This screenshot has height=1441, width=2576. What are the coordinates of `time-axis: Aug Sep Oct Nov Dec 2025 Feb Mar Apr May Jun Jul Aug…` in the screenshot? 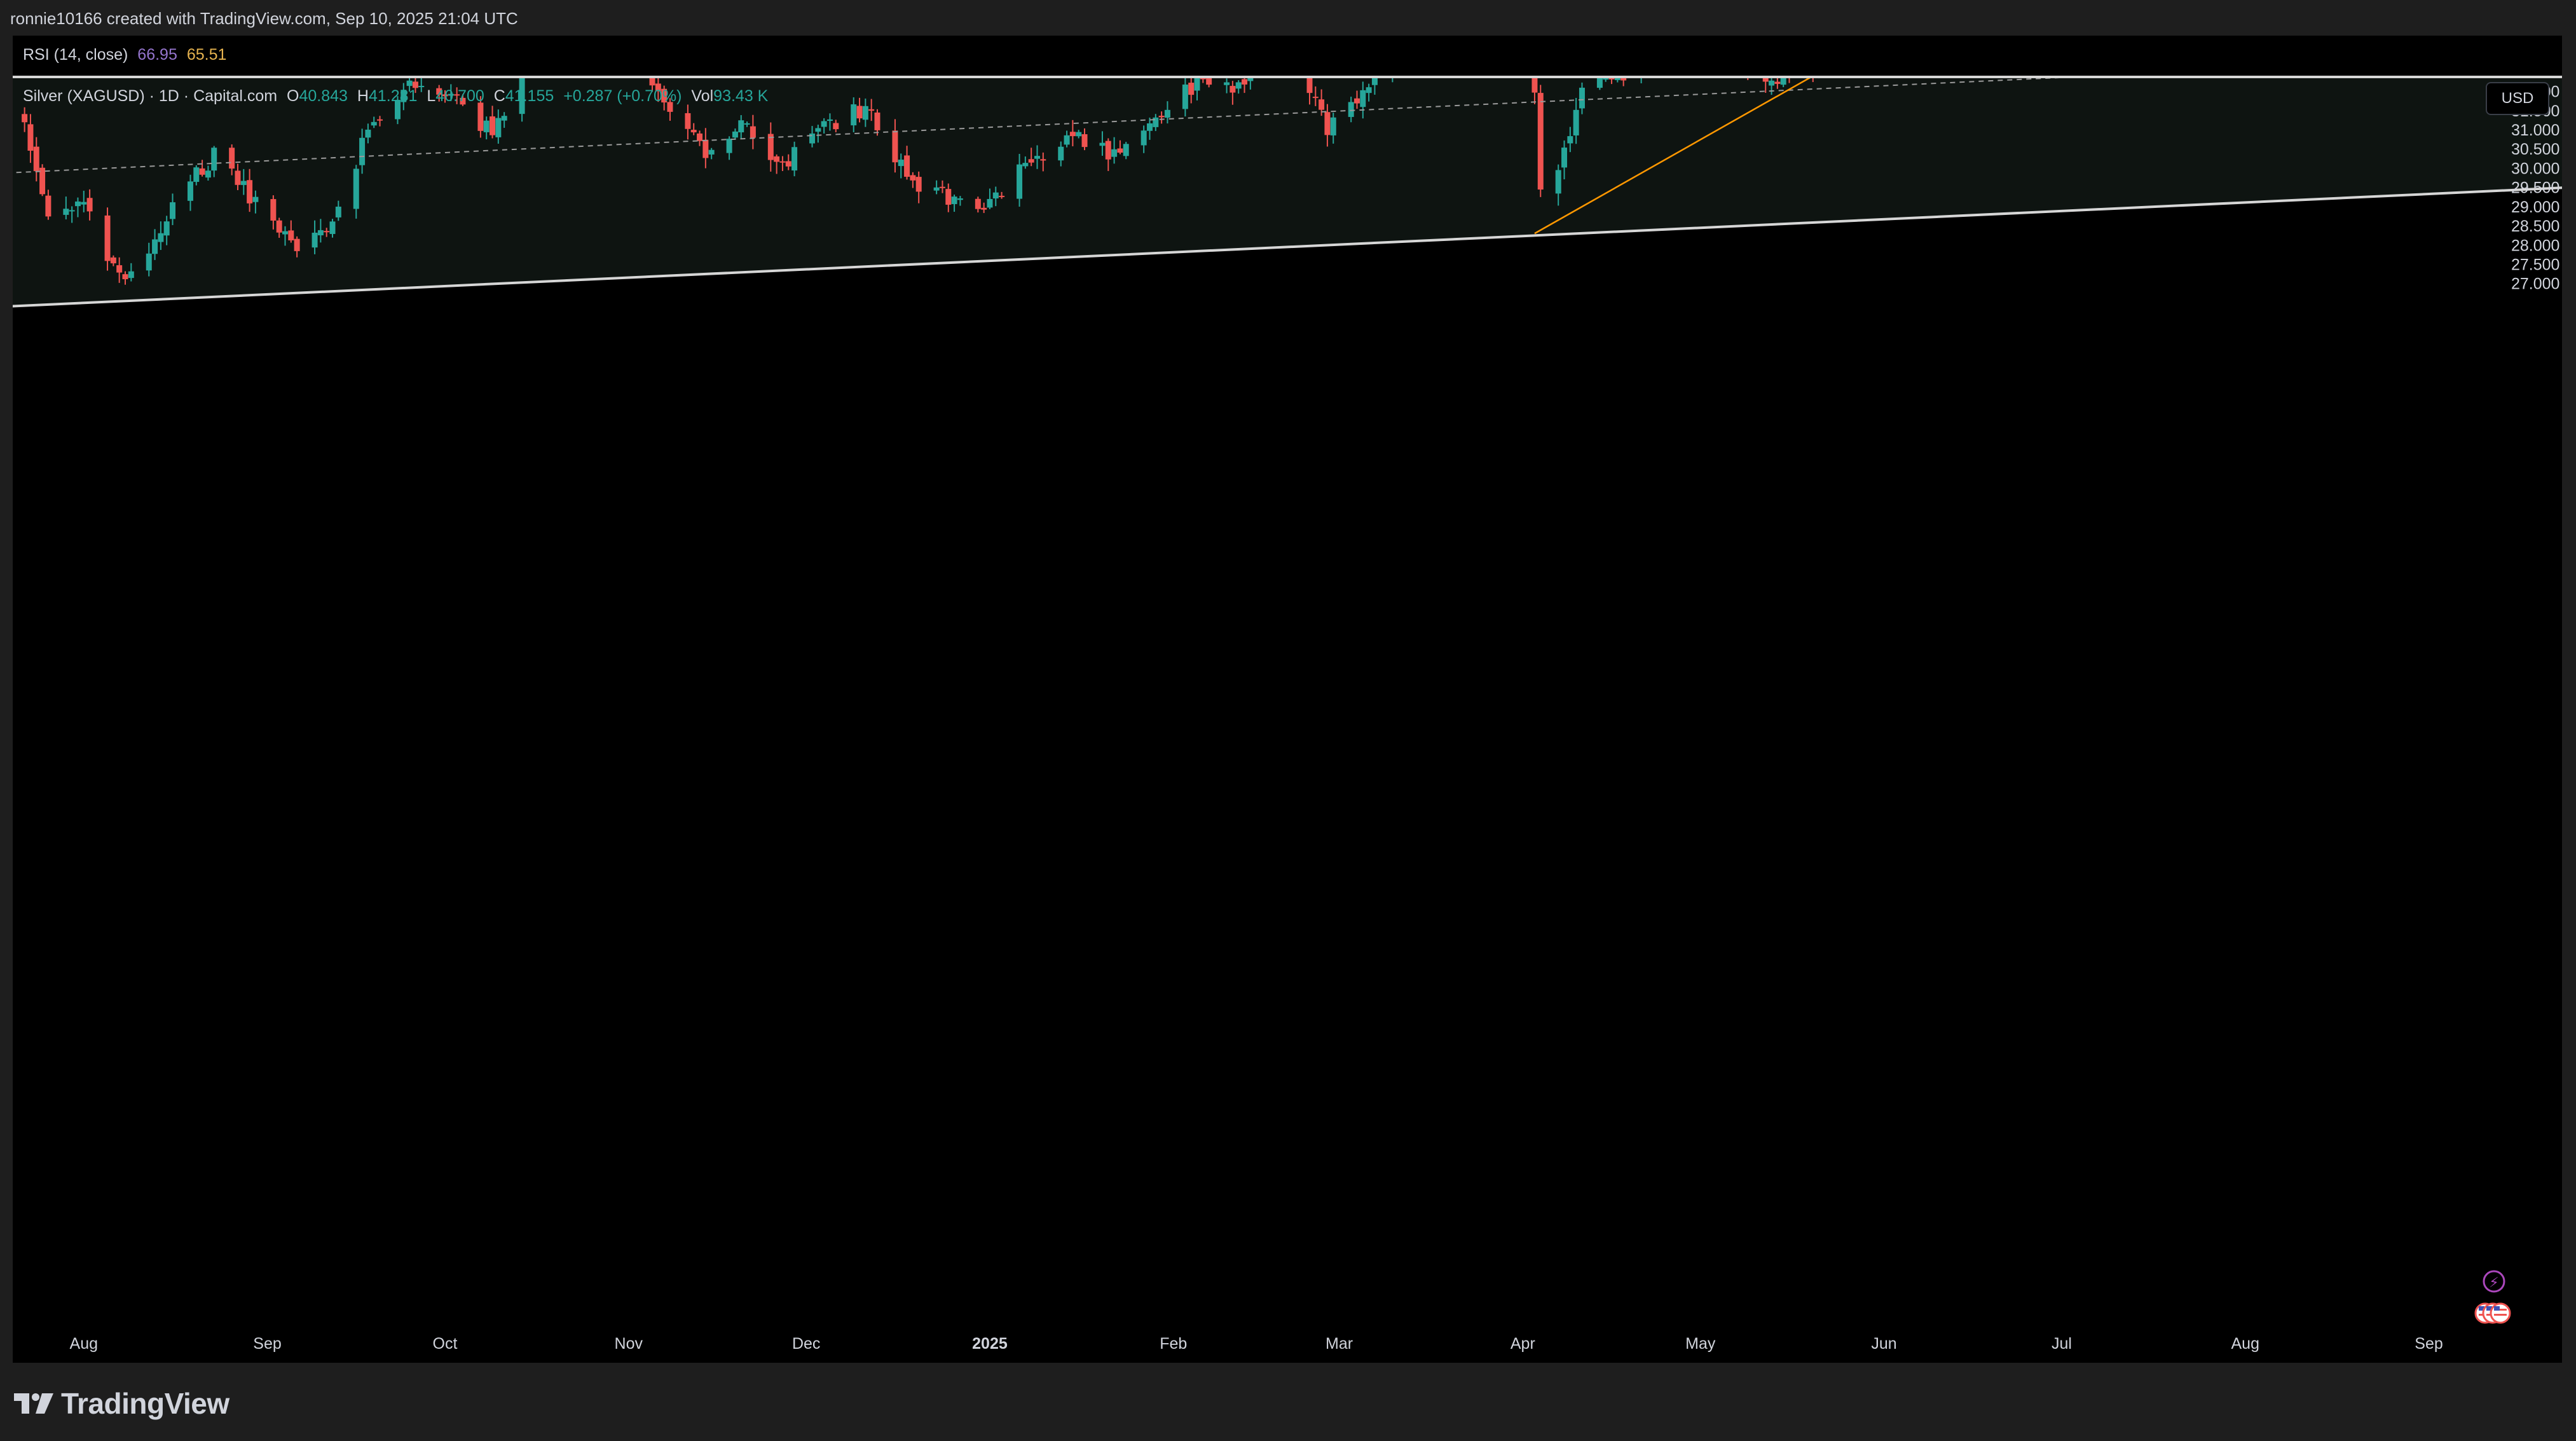 It's located at (1316, 1344).